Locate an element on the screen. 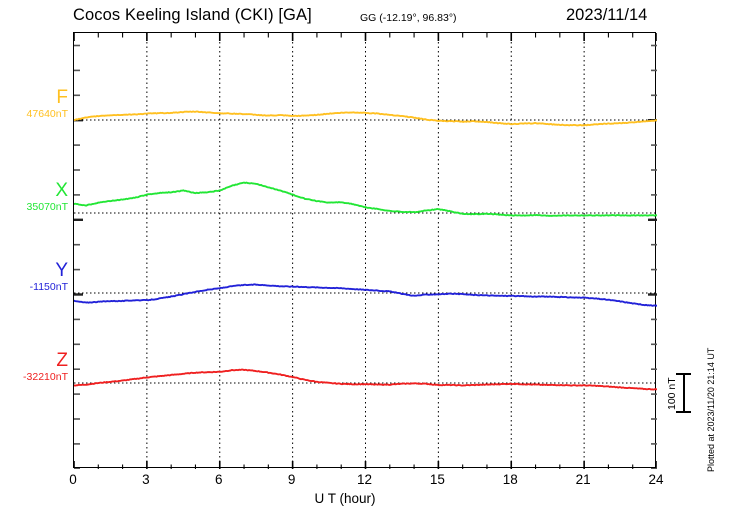  component-baseline-y: -1150nT is located at coordinates (48, 287).